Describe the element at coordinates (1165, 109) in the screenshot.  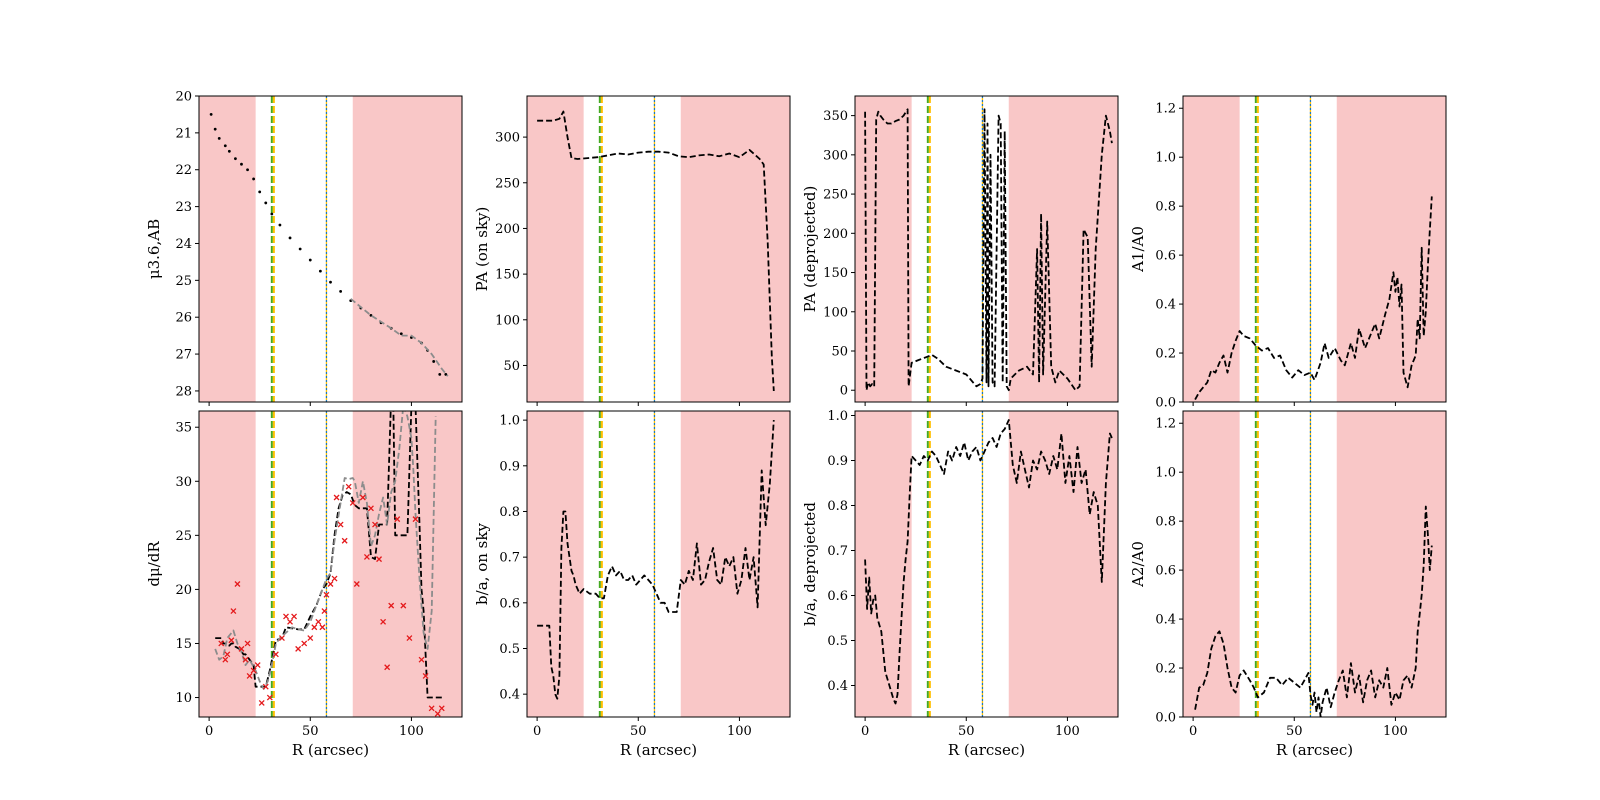
I see `y-tick-label: 1.2` at that location.